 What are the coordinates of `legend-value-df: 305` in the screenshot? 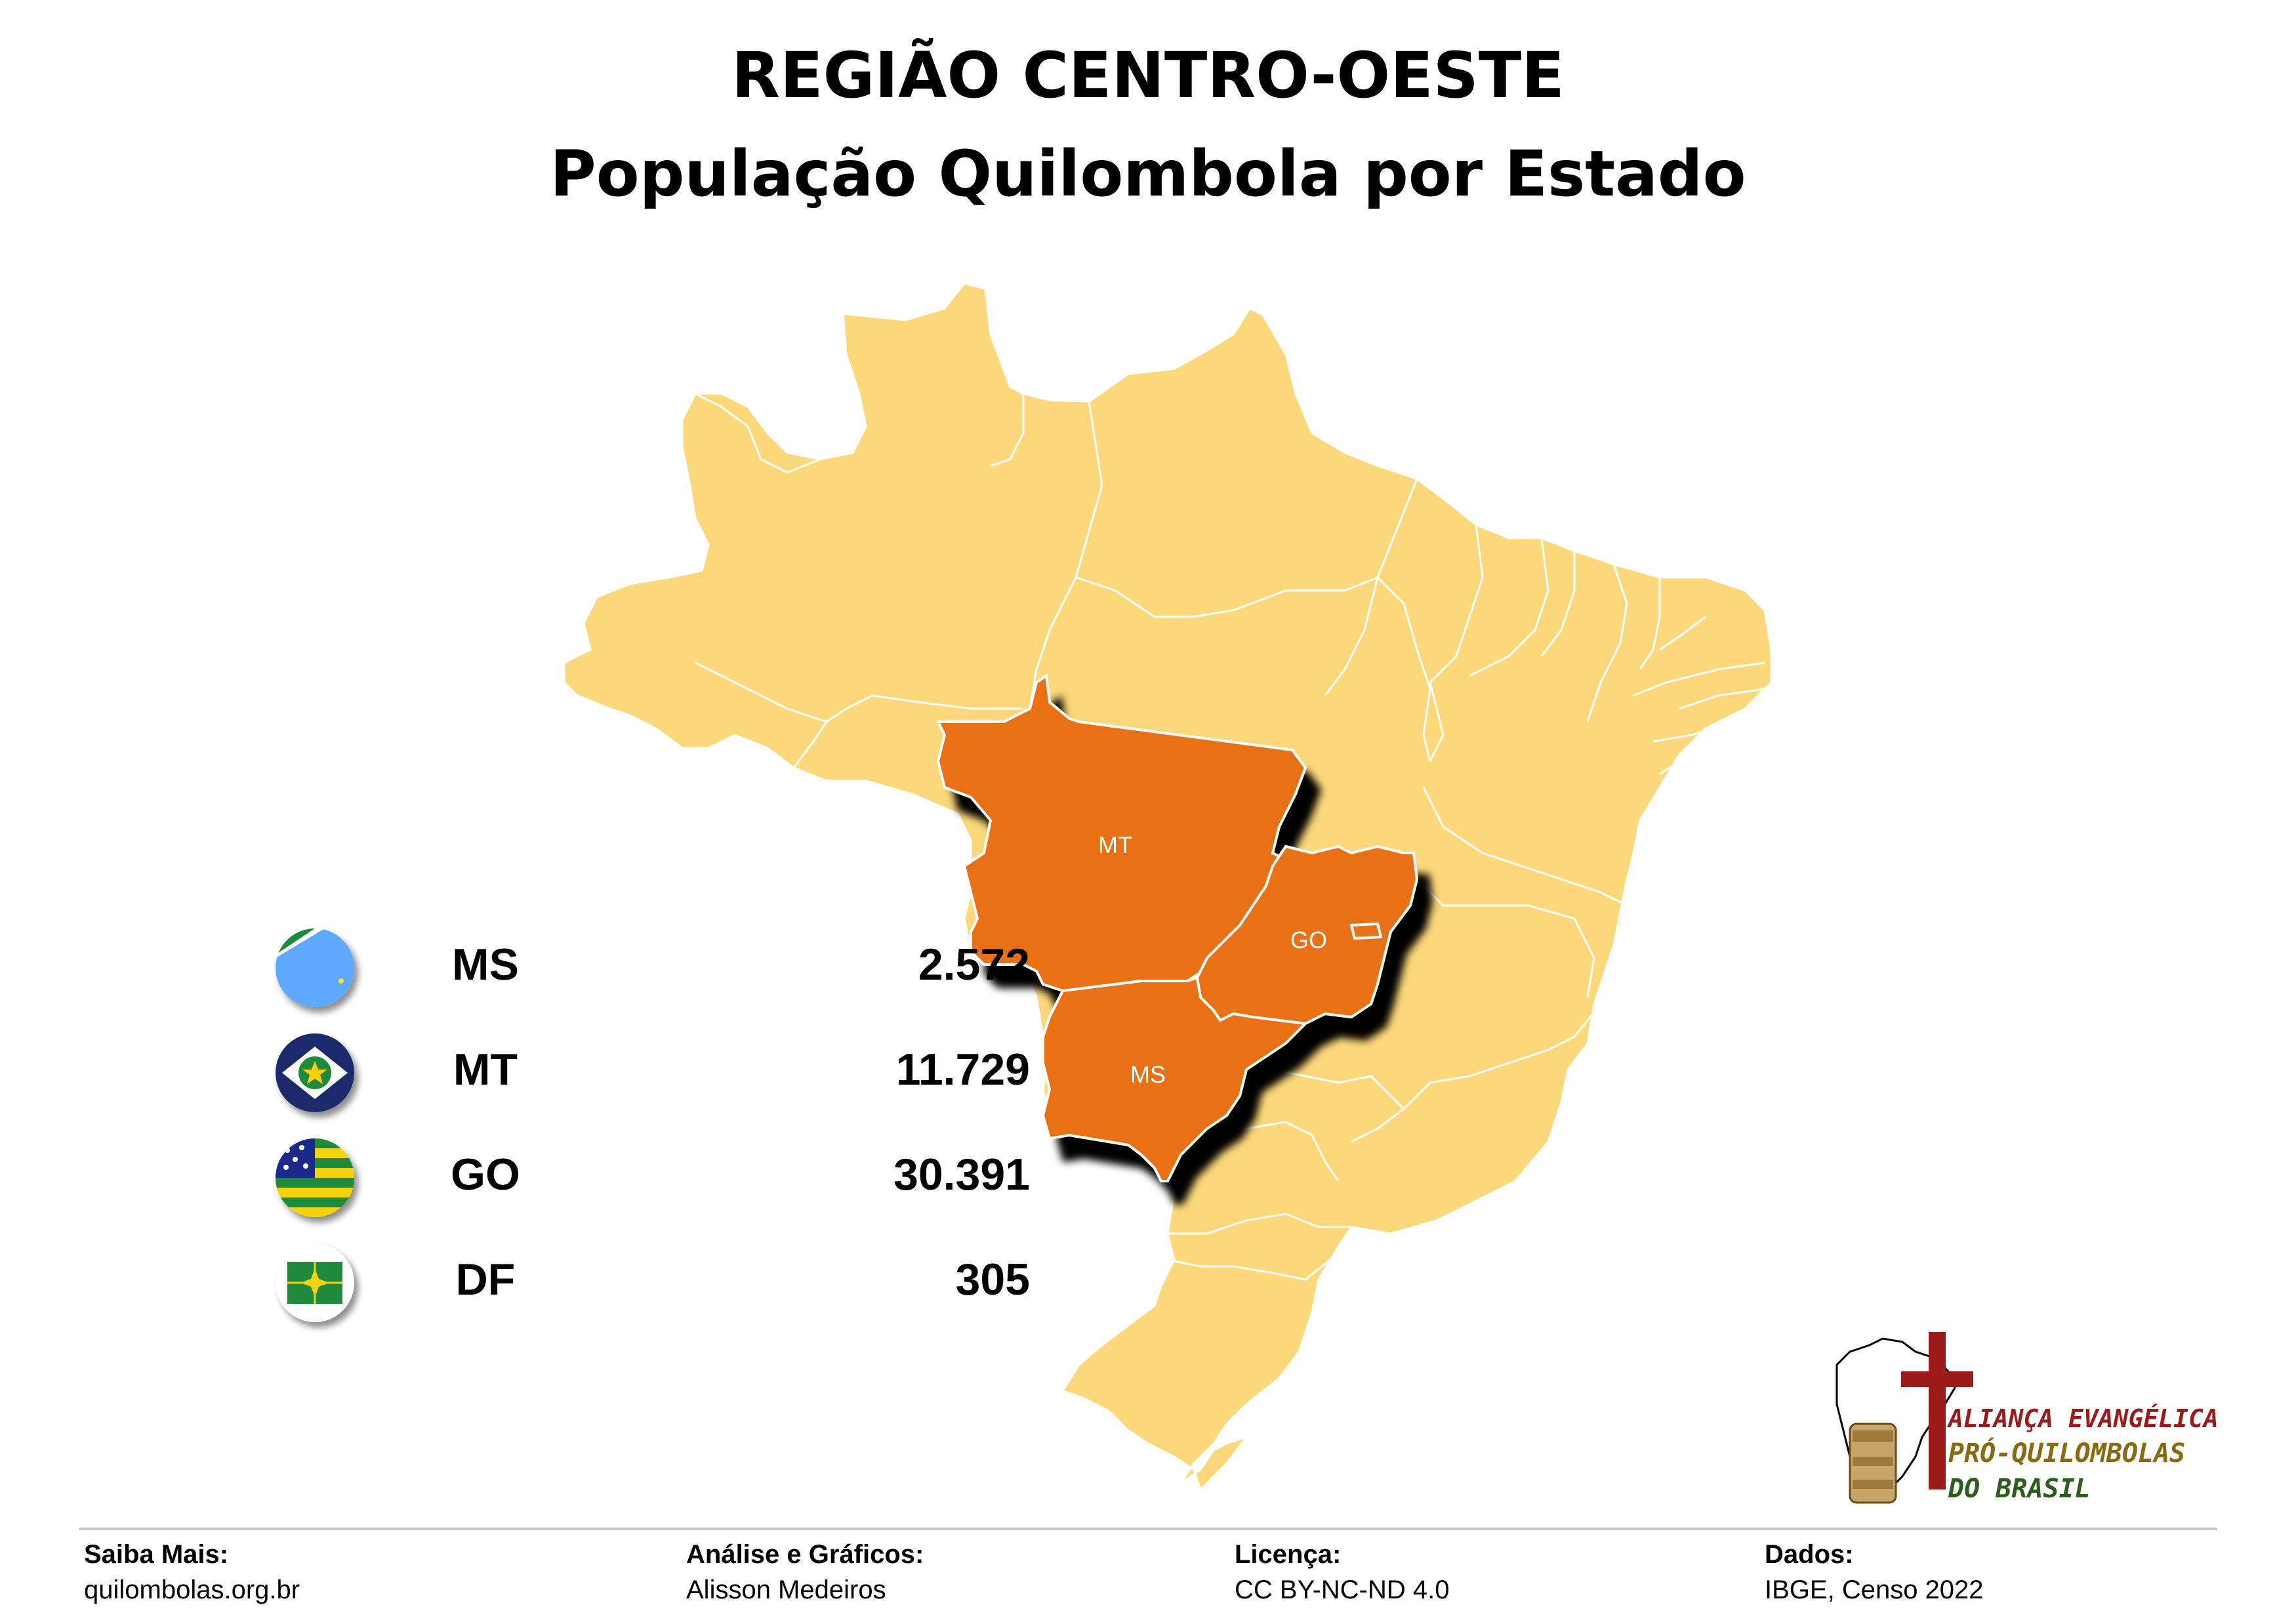 It's located at (993, 1280).